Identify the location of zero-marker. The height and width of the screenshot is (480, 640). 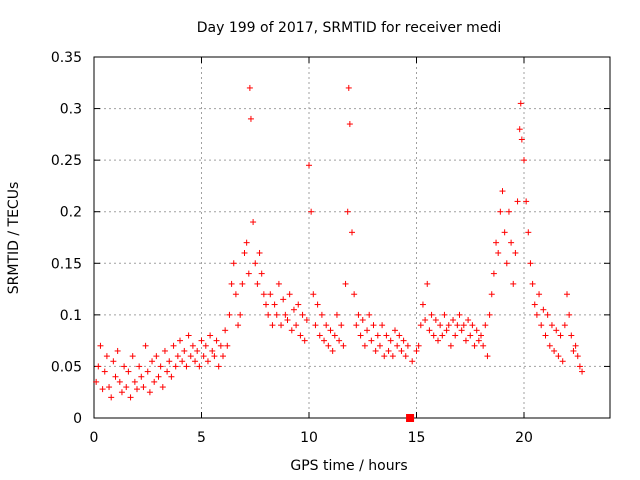
(410, 418).